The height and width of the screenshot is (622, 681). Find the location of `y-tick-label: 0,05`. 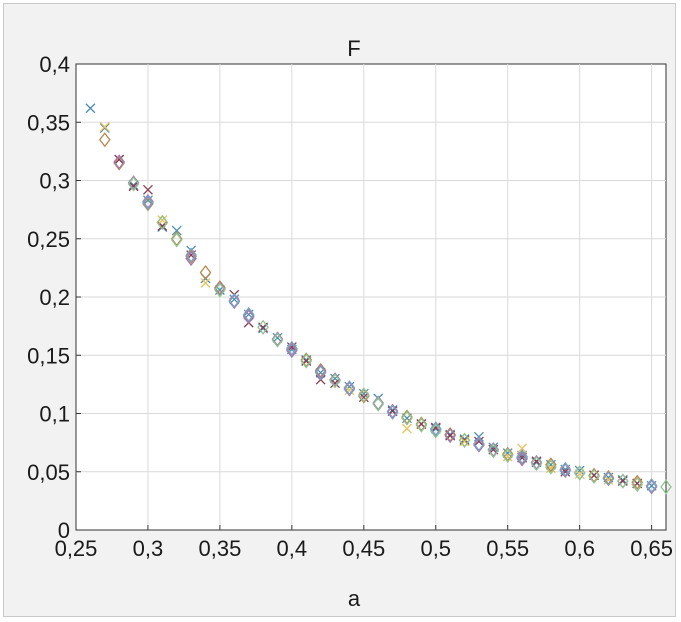

y-tick-label: 0,05 is located at coordinates (48, 472).